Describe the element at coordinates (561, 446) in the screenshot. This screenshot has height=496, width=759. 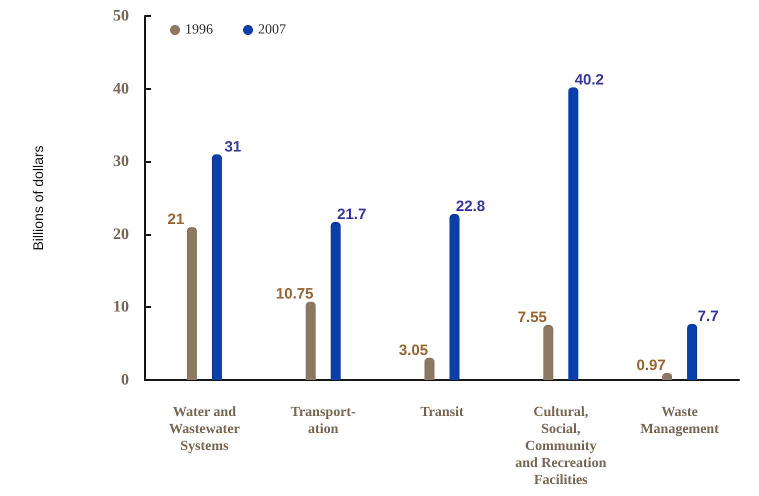
I see `x-tick-label: Cultural, Social, Community and Recreation Facilities` at that location.